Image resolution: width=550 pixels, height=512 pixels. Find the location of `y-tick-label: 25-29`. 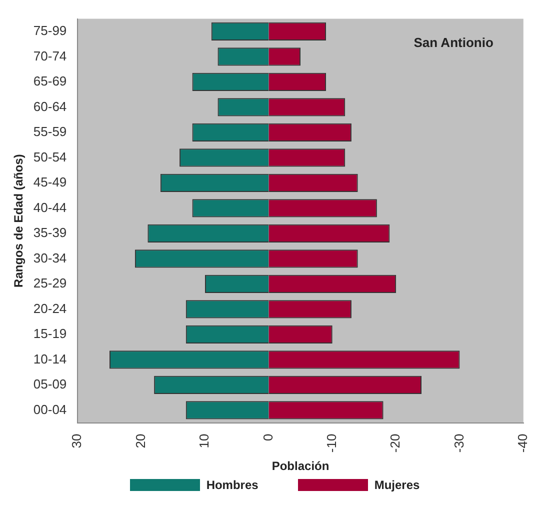

y-tick-label: 25-29 is located at coordinates (50, 283).